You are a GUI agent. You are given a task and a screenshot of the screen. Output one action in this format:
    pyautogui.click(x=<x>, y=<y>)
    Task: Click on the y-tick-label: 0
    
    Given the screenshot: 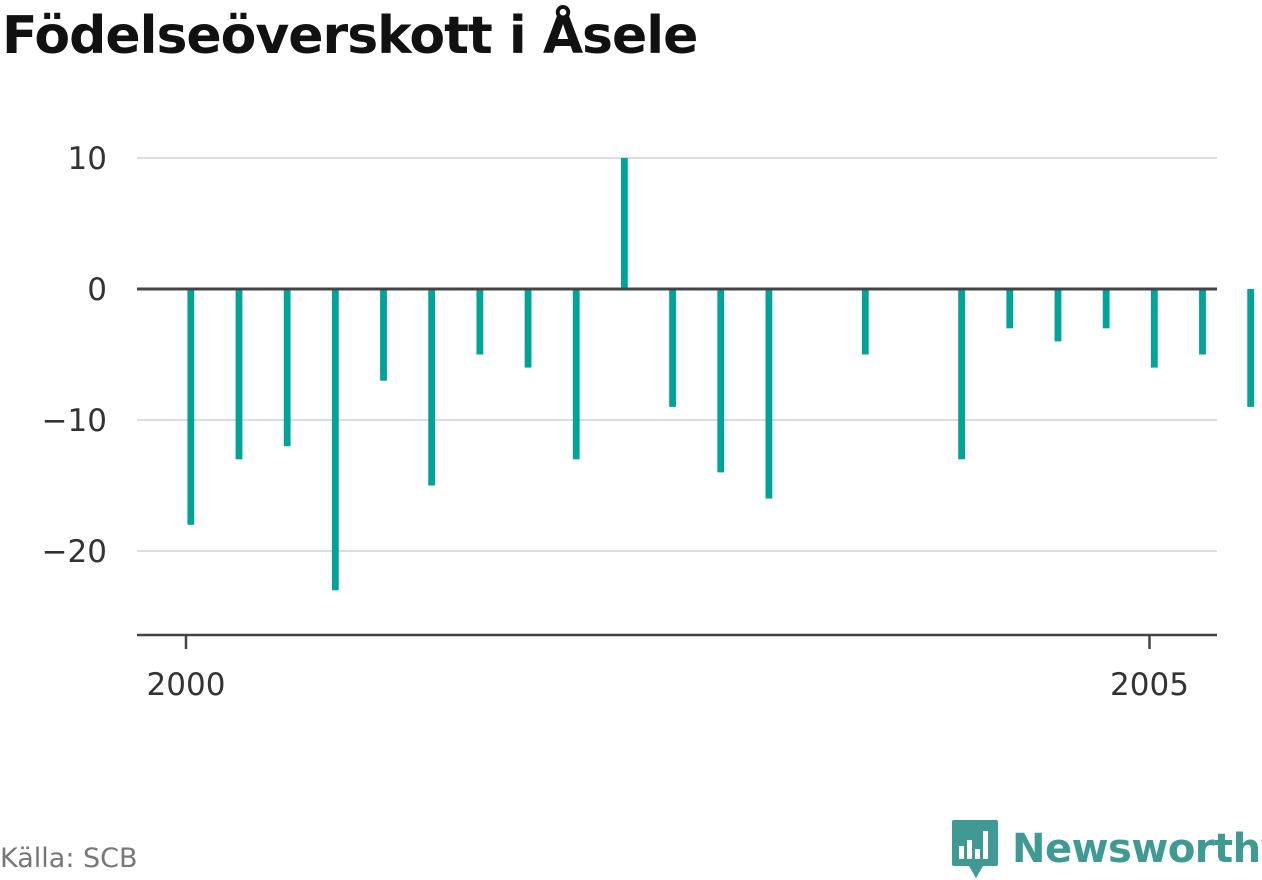 What is the action you would take?
    pyautogui.click(x=97, y=290)
    